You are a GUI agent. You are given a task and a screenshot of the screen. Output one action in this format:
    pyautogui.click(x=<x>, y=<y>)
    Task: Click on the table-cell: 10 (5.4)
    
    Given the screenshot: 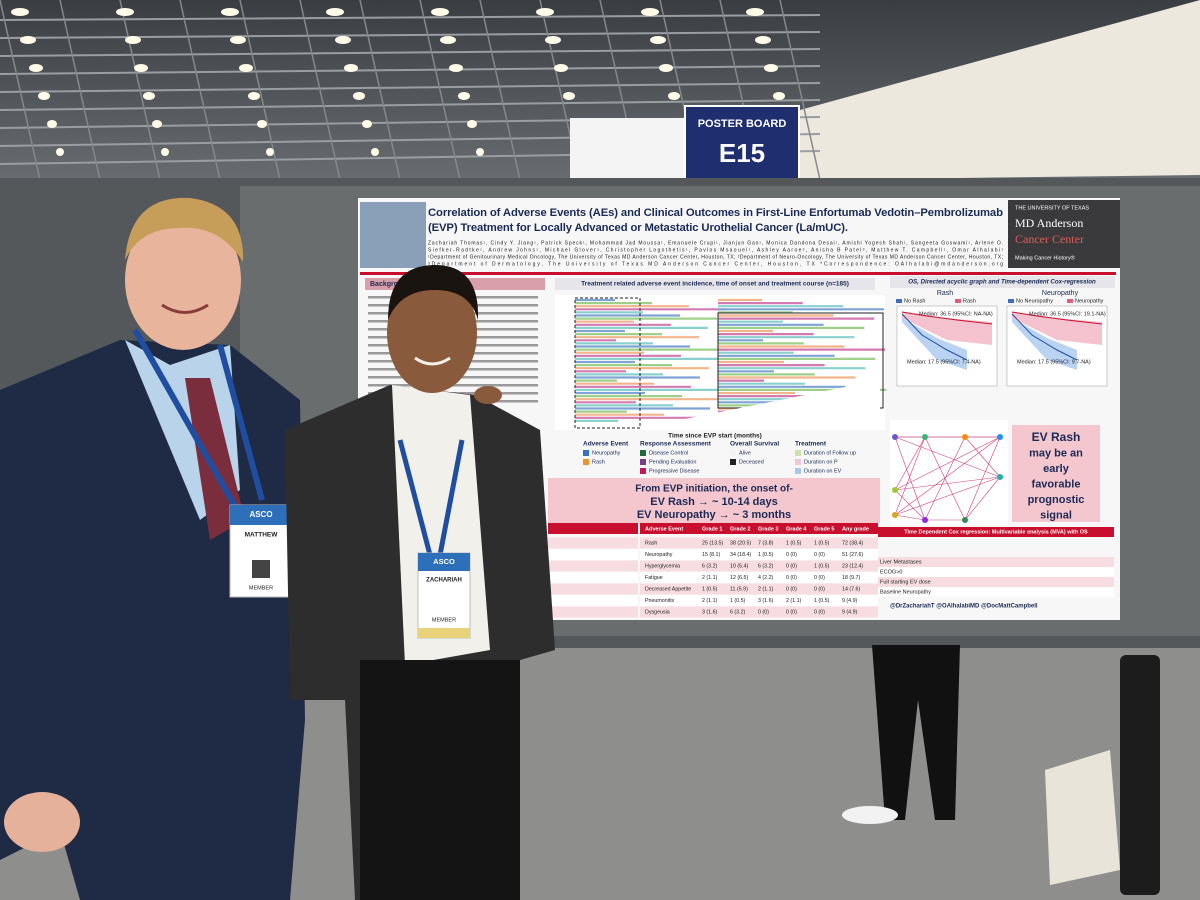 What is the action you would take?
    pyautogui.click(x=739, y=566)
    